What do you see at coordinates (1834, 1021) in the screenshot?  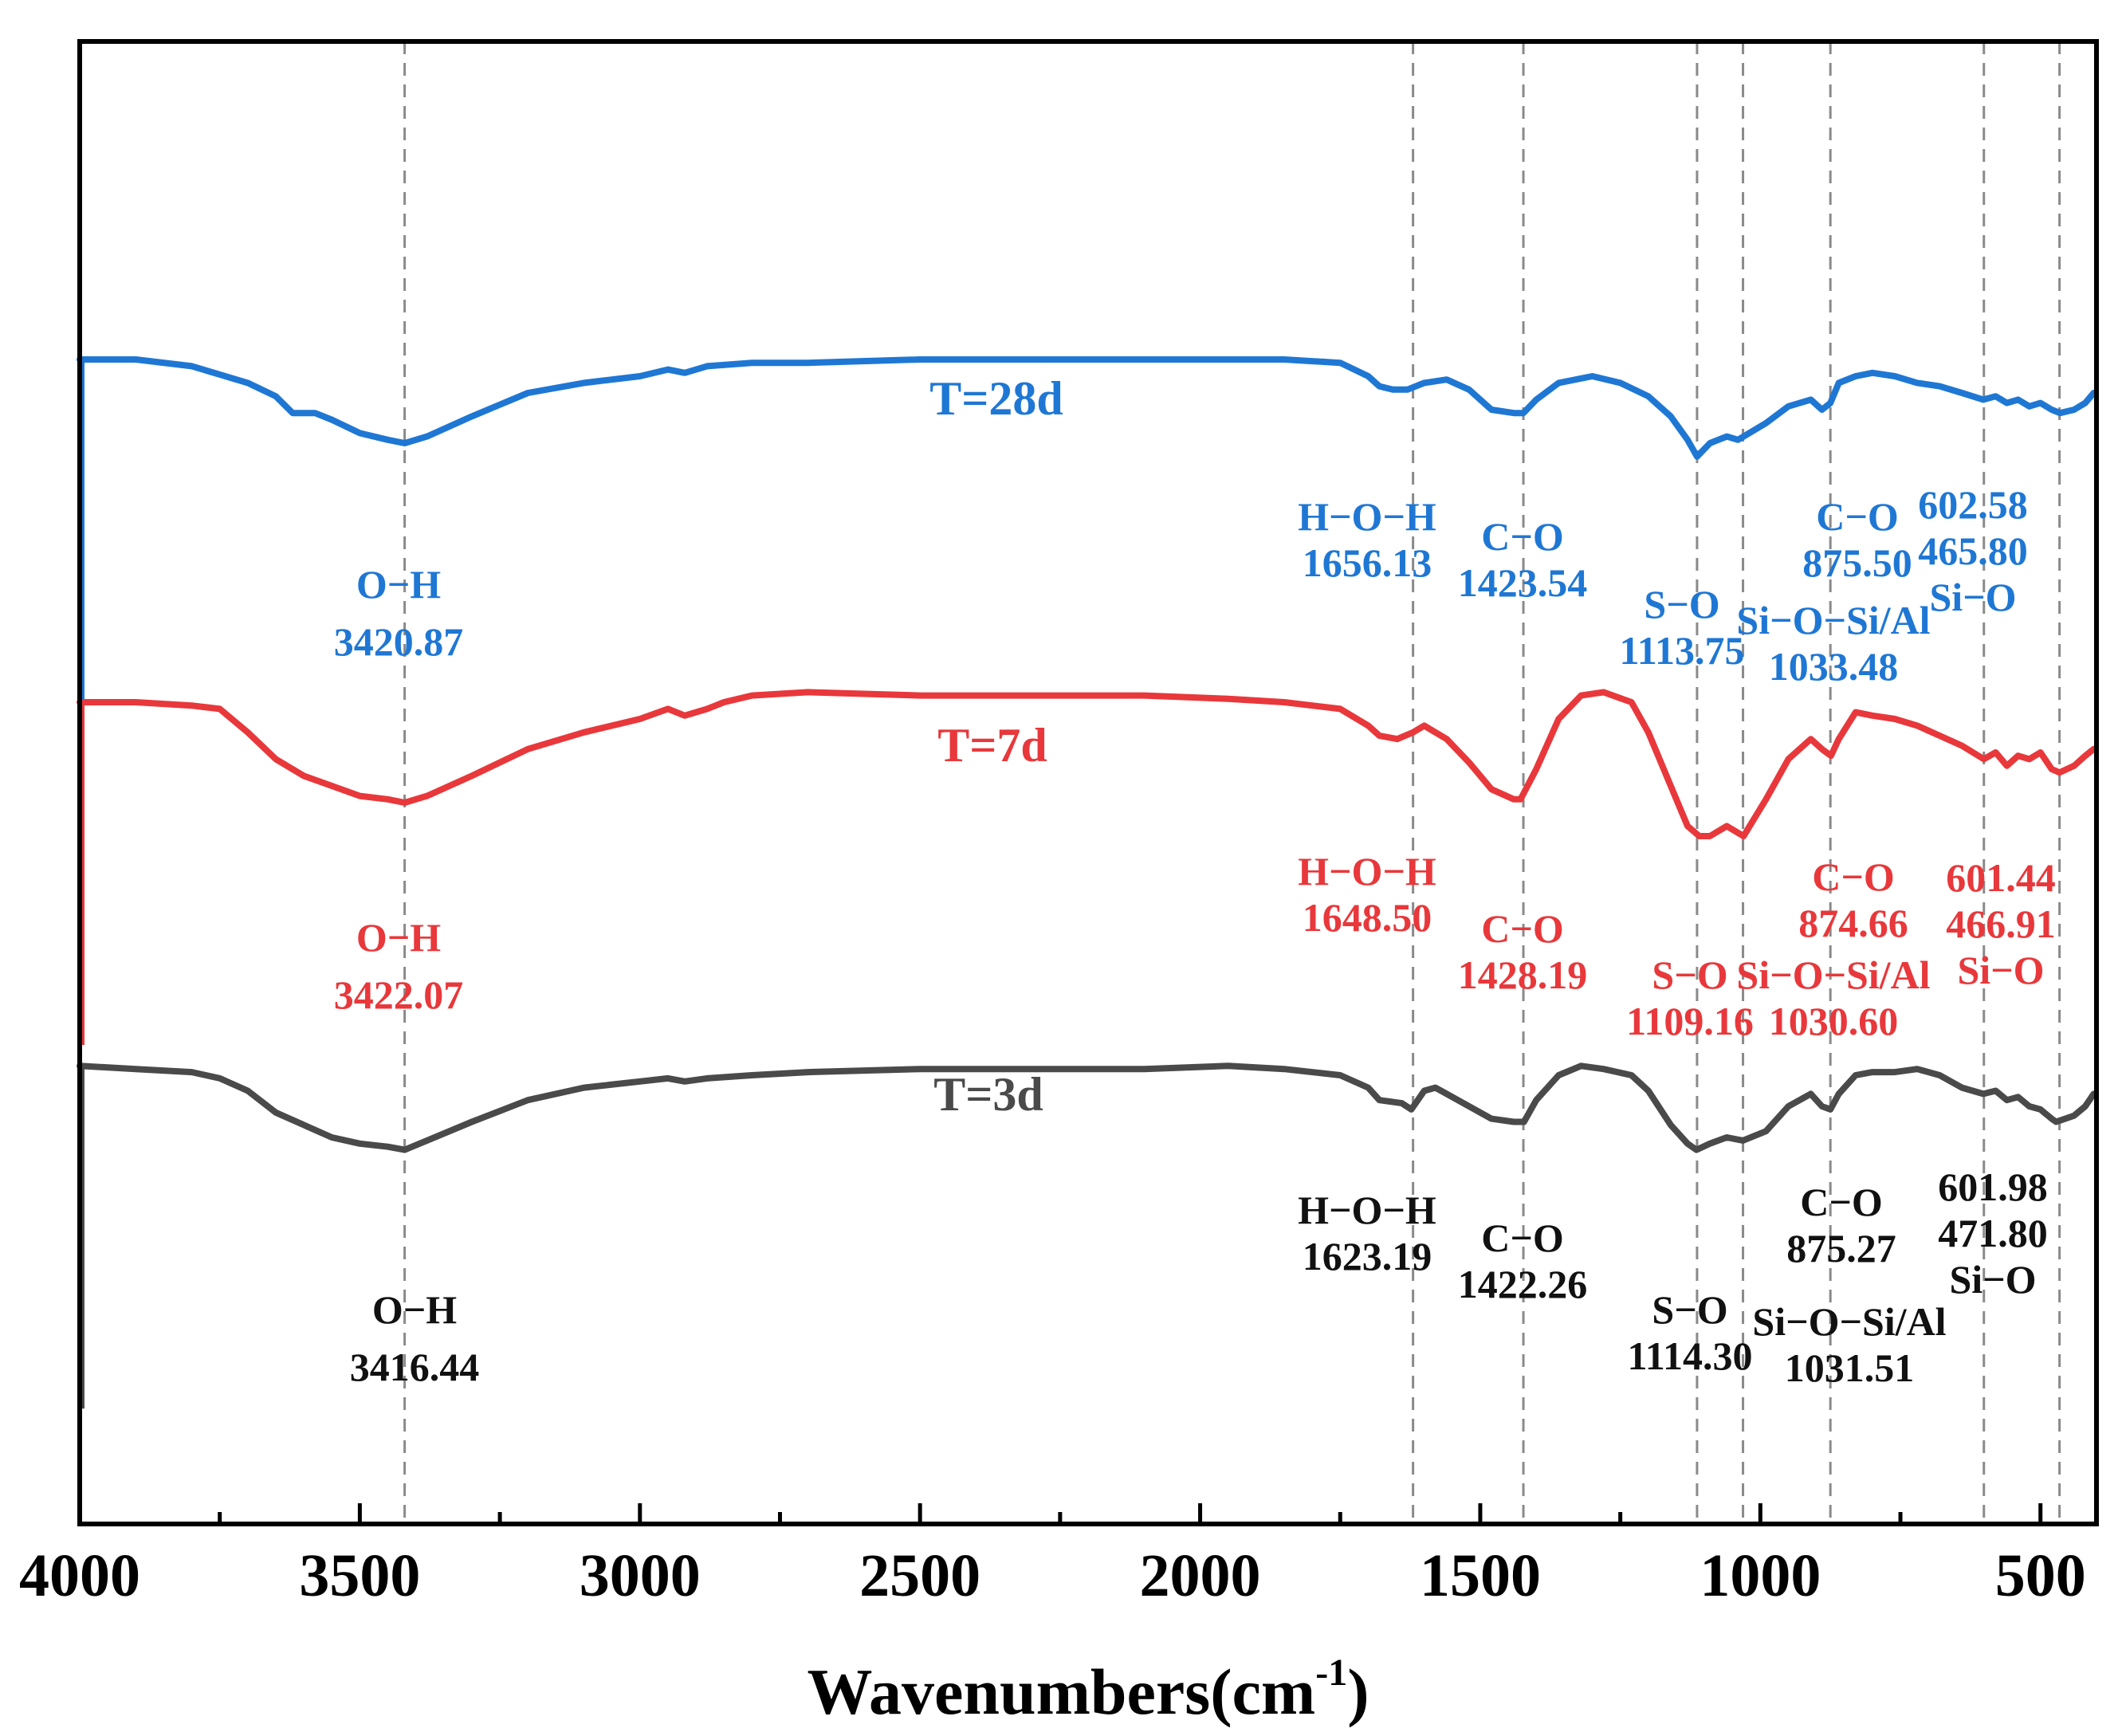 I see `peak-annotation-line: 1030.60` at bounding box center [1834, 1021].